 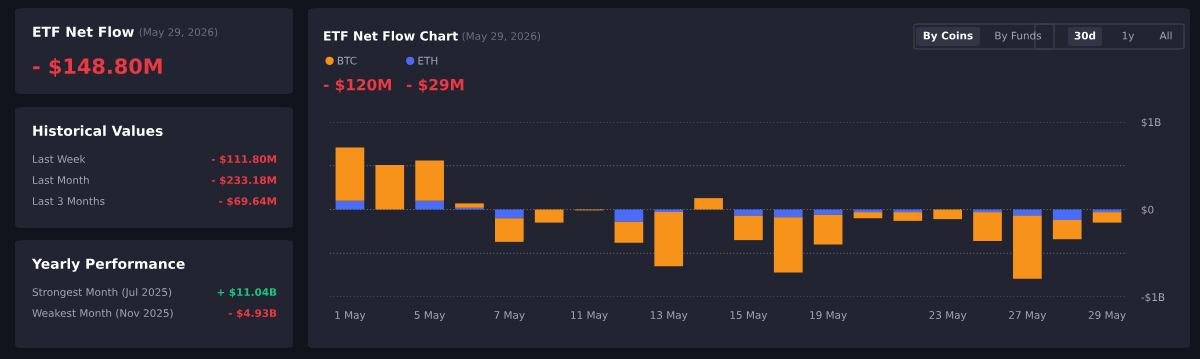 I want to click on x-tick-label: 19 May, so click(x=828, y=316).